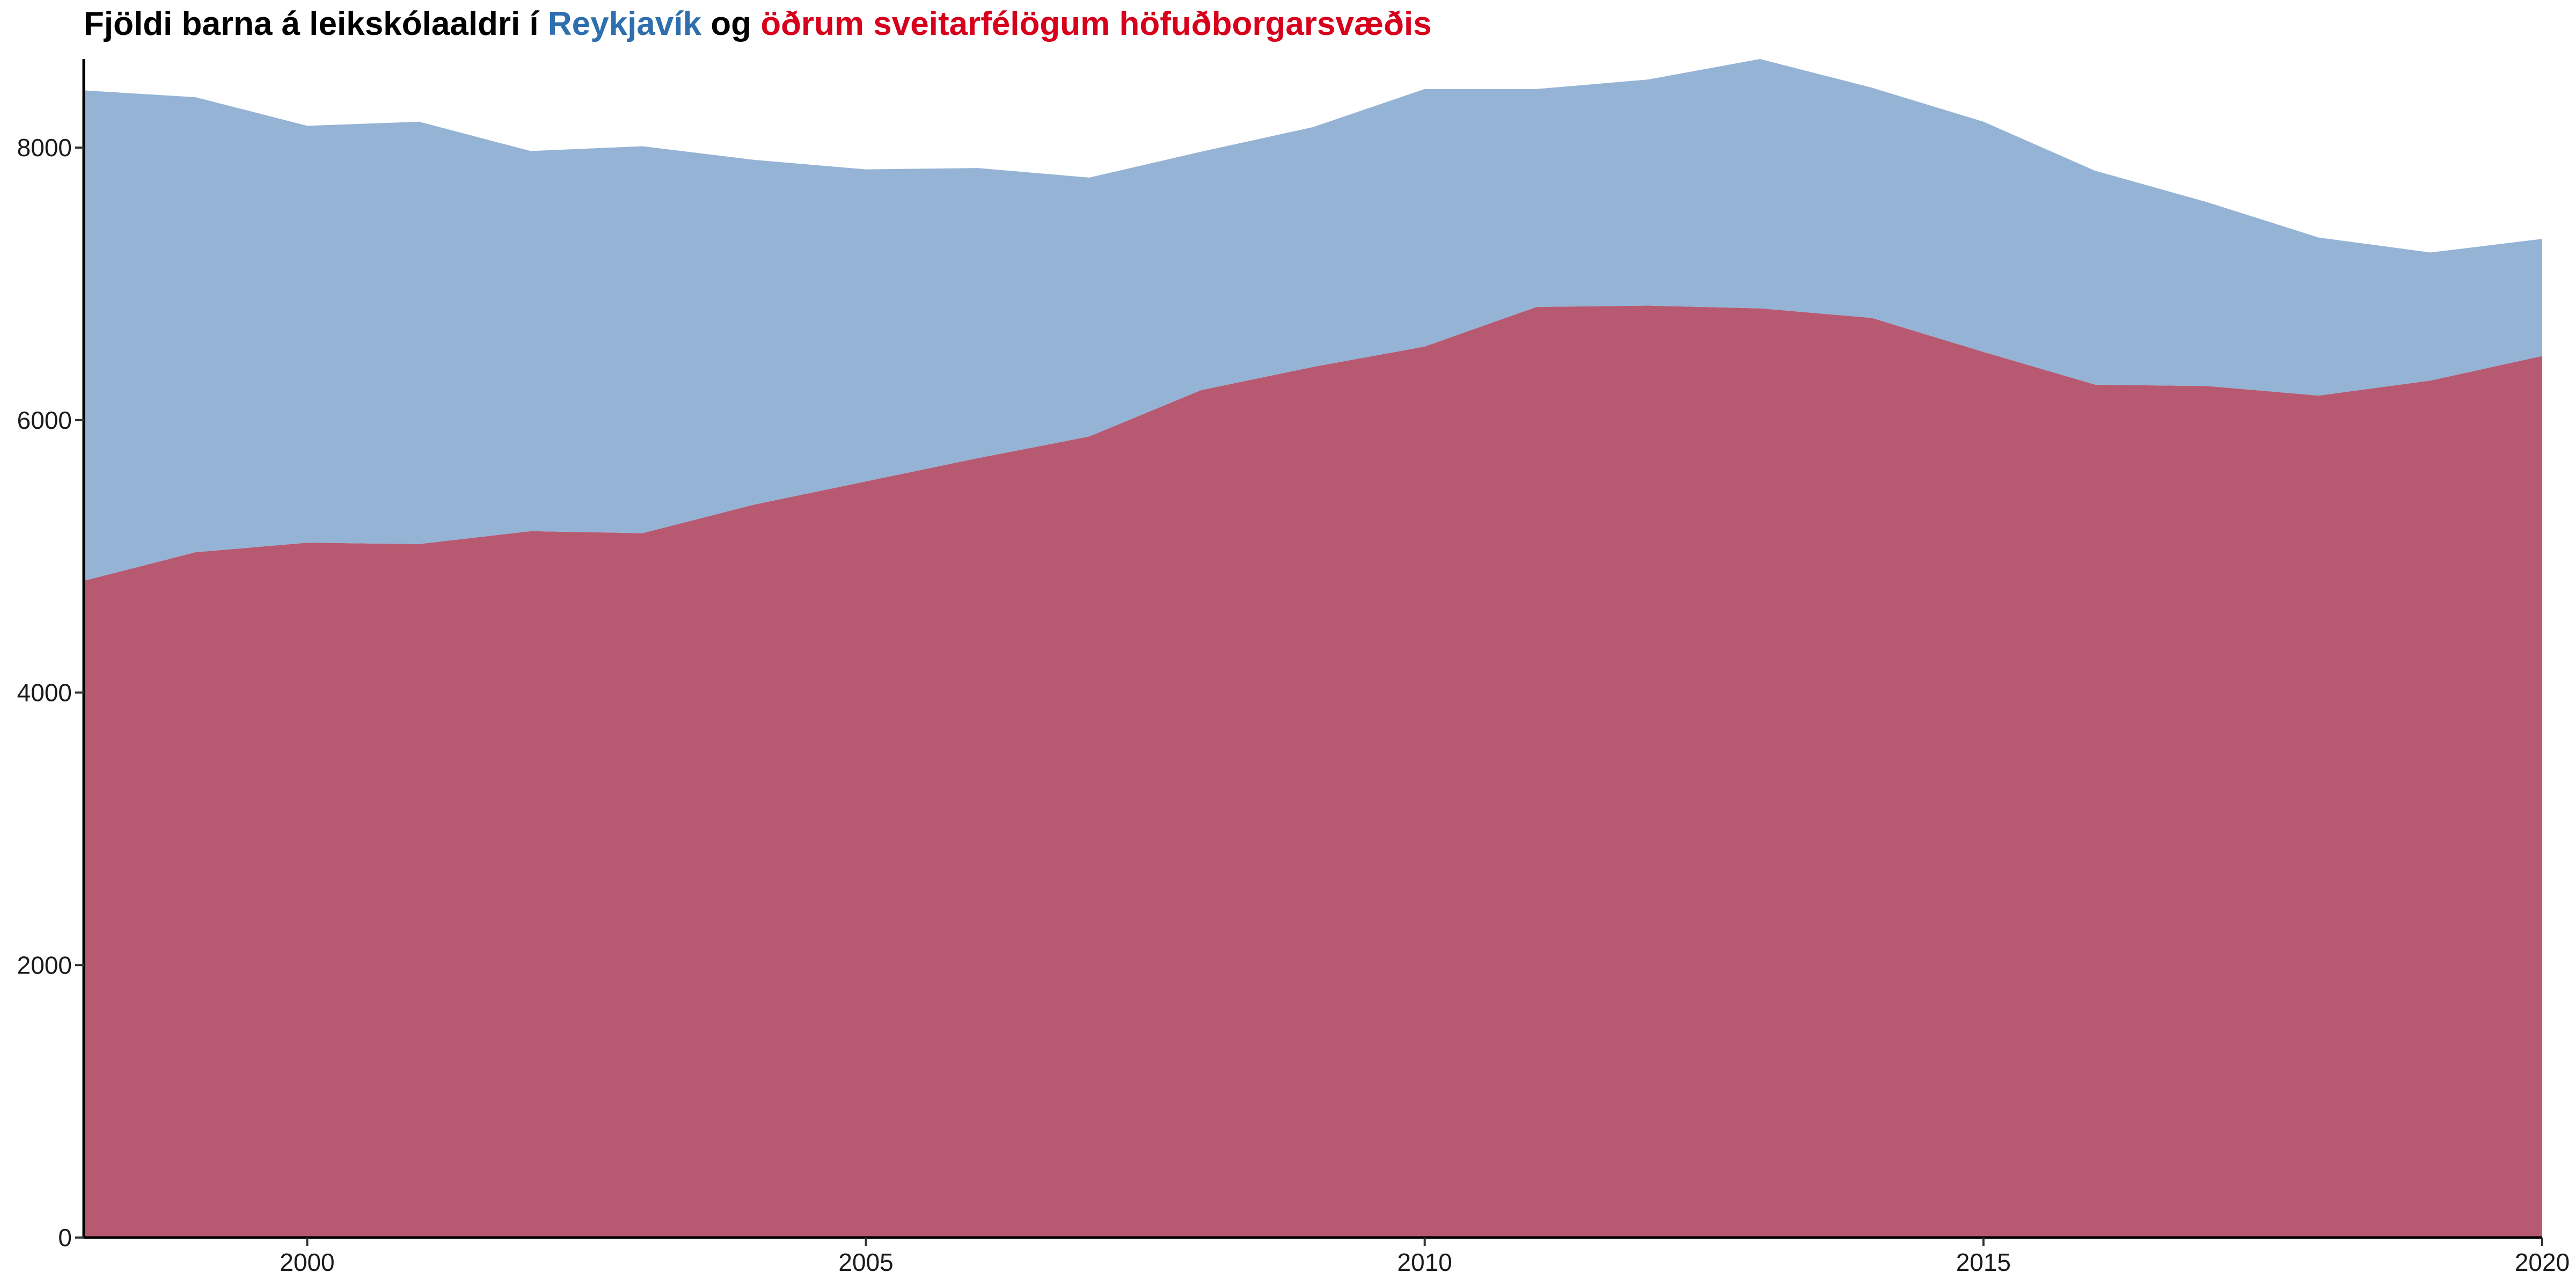 The image size is (2576, 1288). What do you see at coordinates (44, 693) in the screenshot?
I see `y-tick-label: 4000` at bounding box center [44, 693].